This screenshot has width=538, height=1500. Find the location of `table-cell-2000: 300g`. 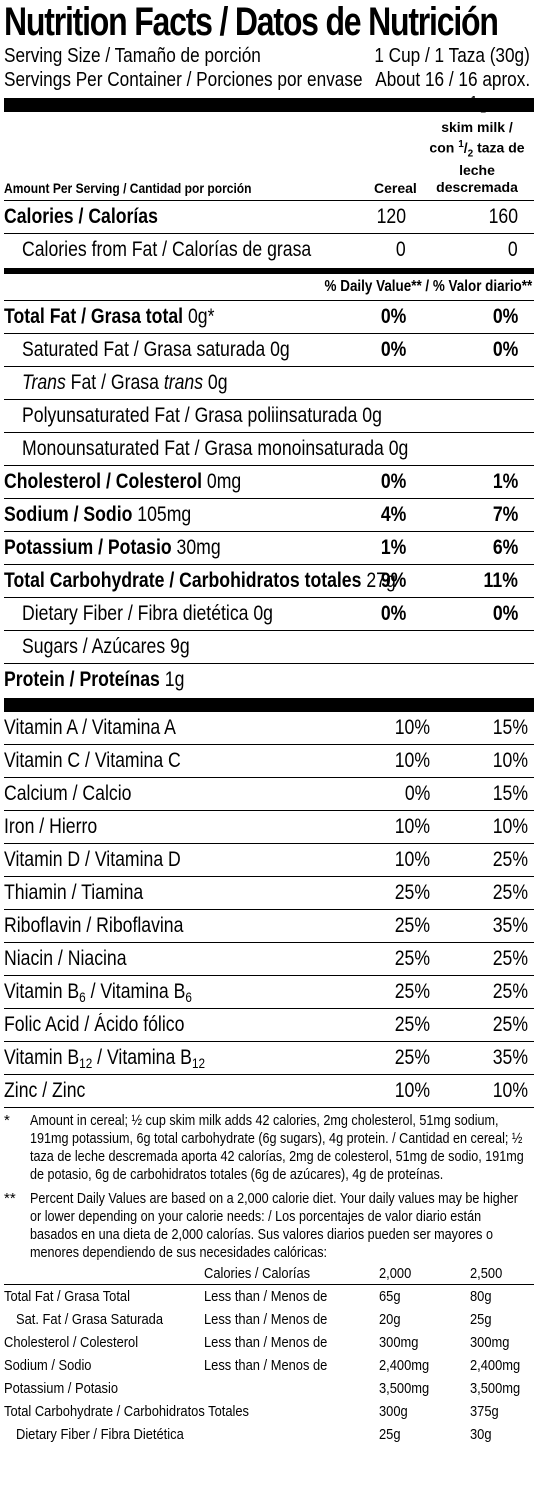

table-cell-2000: 300g is located at coordinates (393, 1411).